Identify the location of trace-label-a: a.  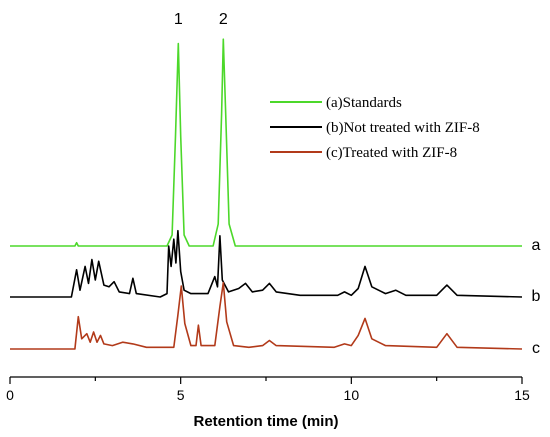
(536, 245).